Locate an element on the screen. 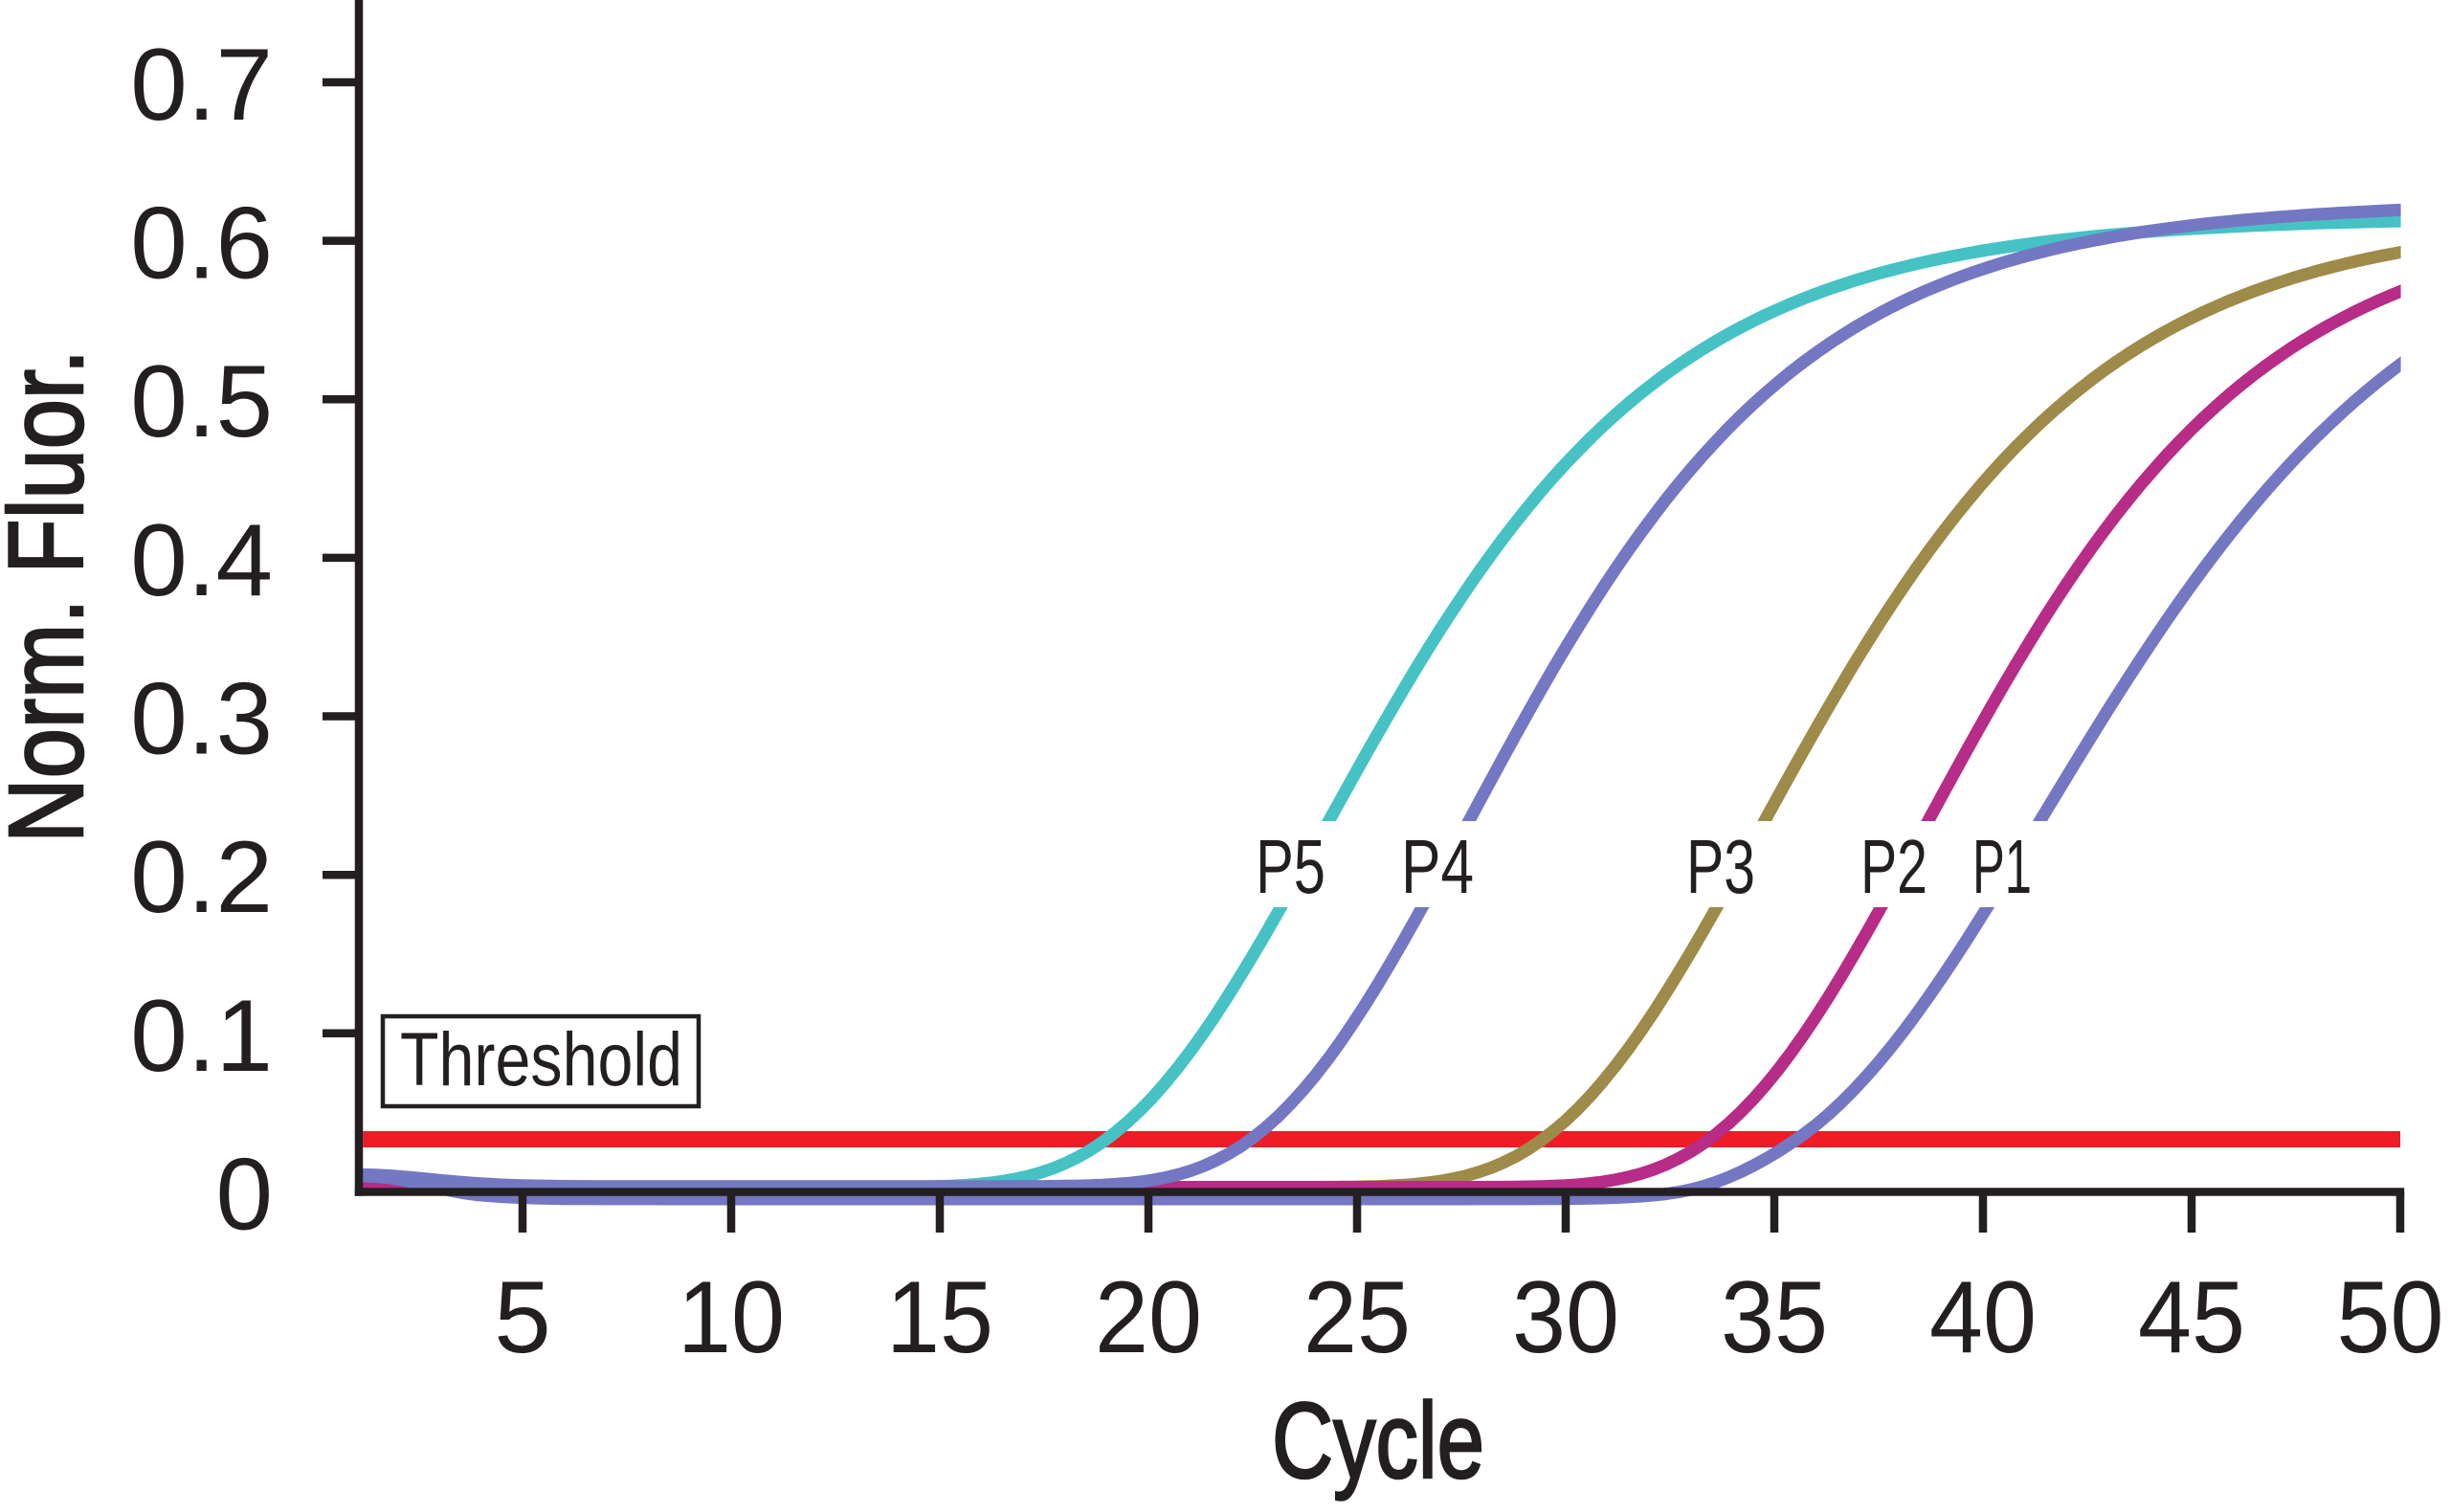 This screenshot has width=2450, height=1512. svg-text: P3 is located at coordinates (1721, 866).